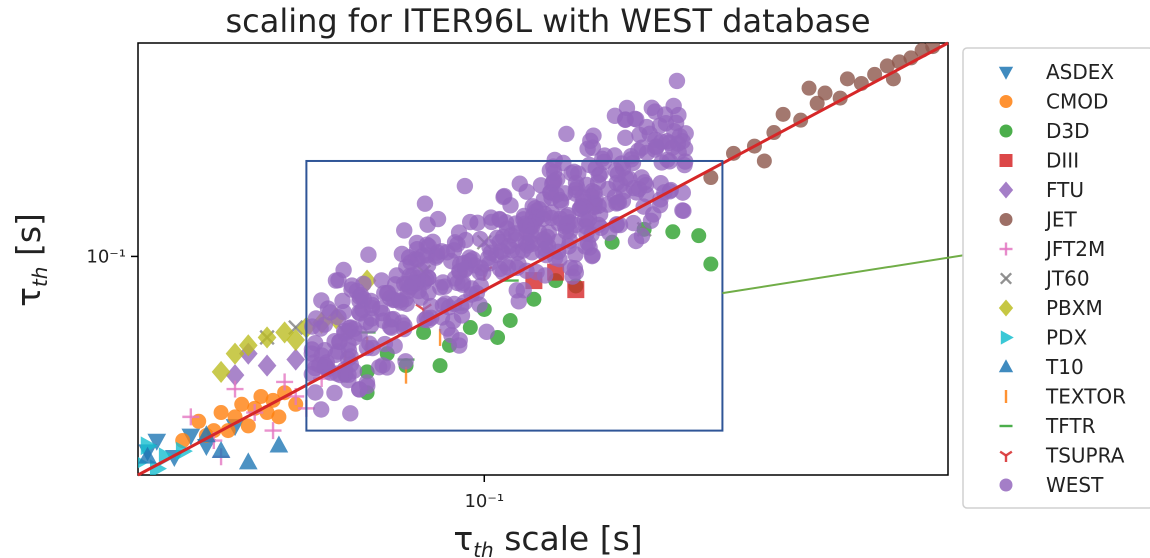 Image resolution: width=1150 pixels, height=558 pixels. What do you see at coordinates (1061, 220) in the screenshot?
I see `legend-label-jet: JET` at bounding box center [1061, 220].